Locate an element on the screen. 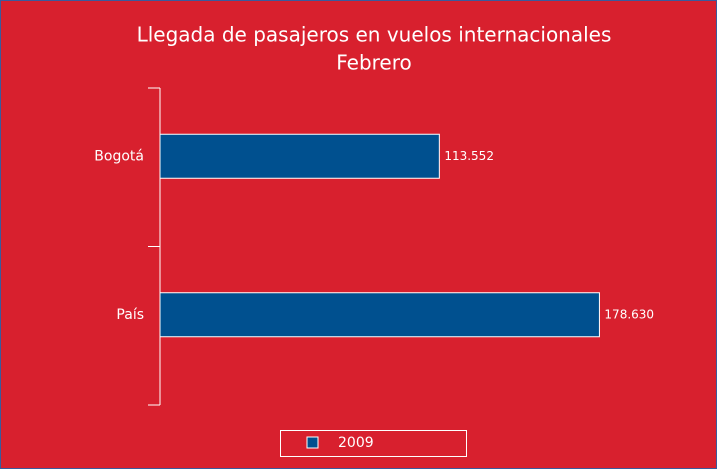 The height and width of the screenshot is (469, 717). chart-subtitle: Febrero is located at coordinates (374, 63).